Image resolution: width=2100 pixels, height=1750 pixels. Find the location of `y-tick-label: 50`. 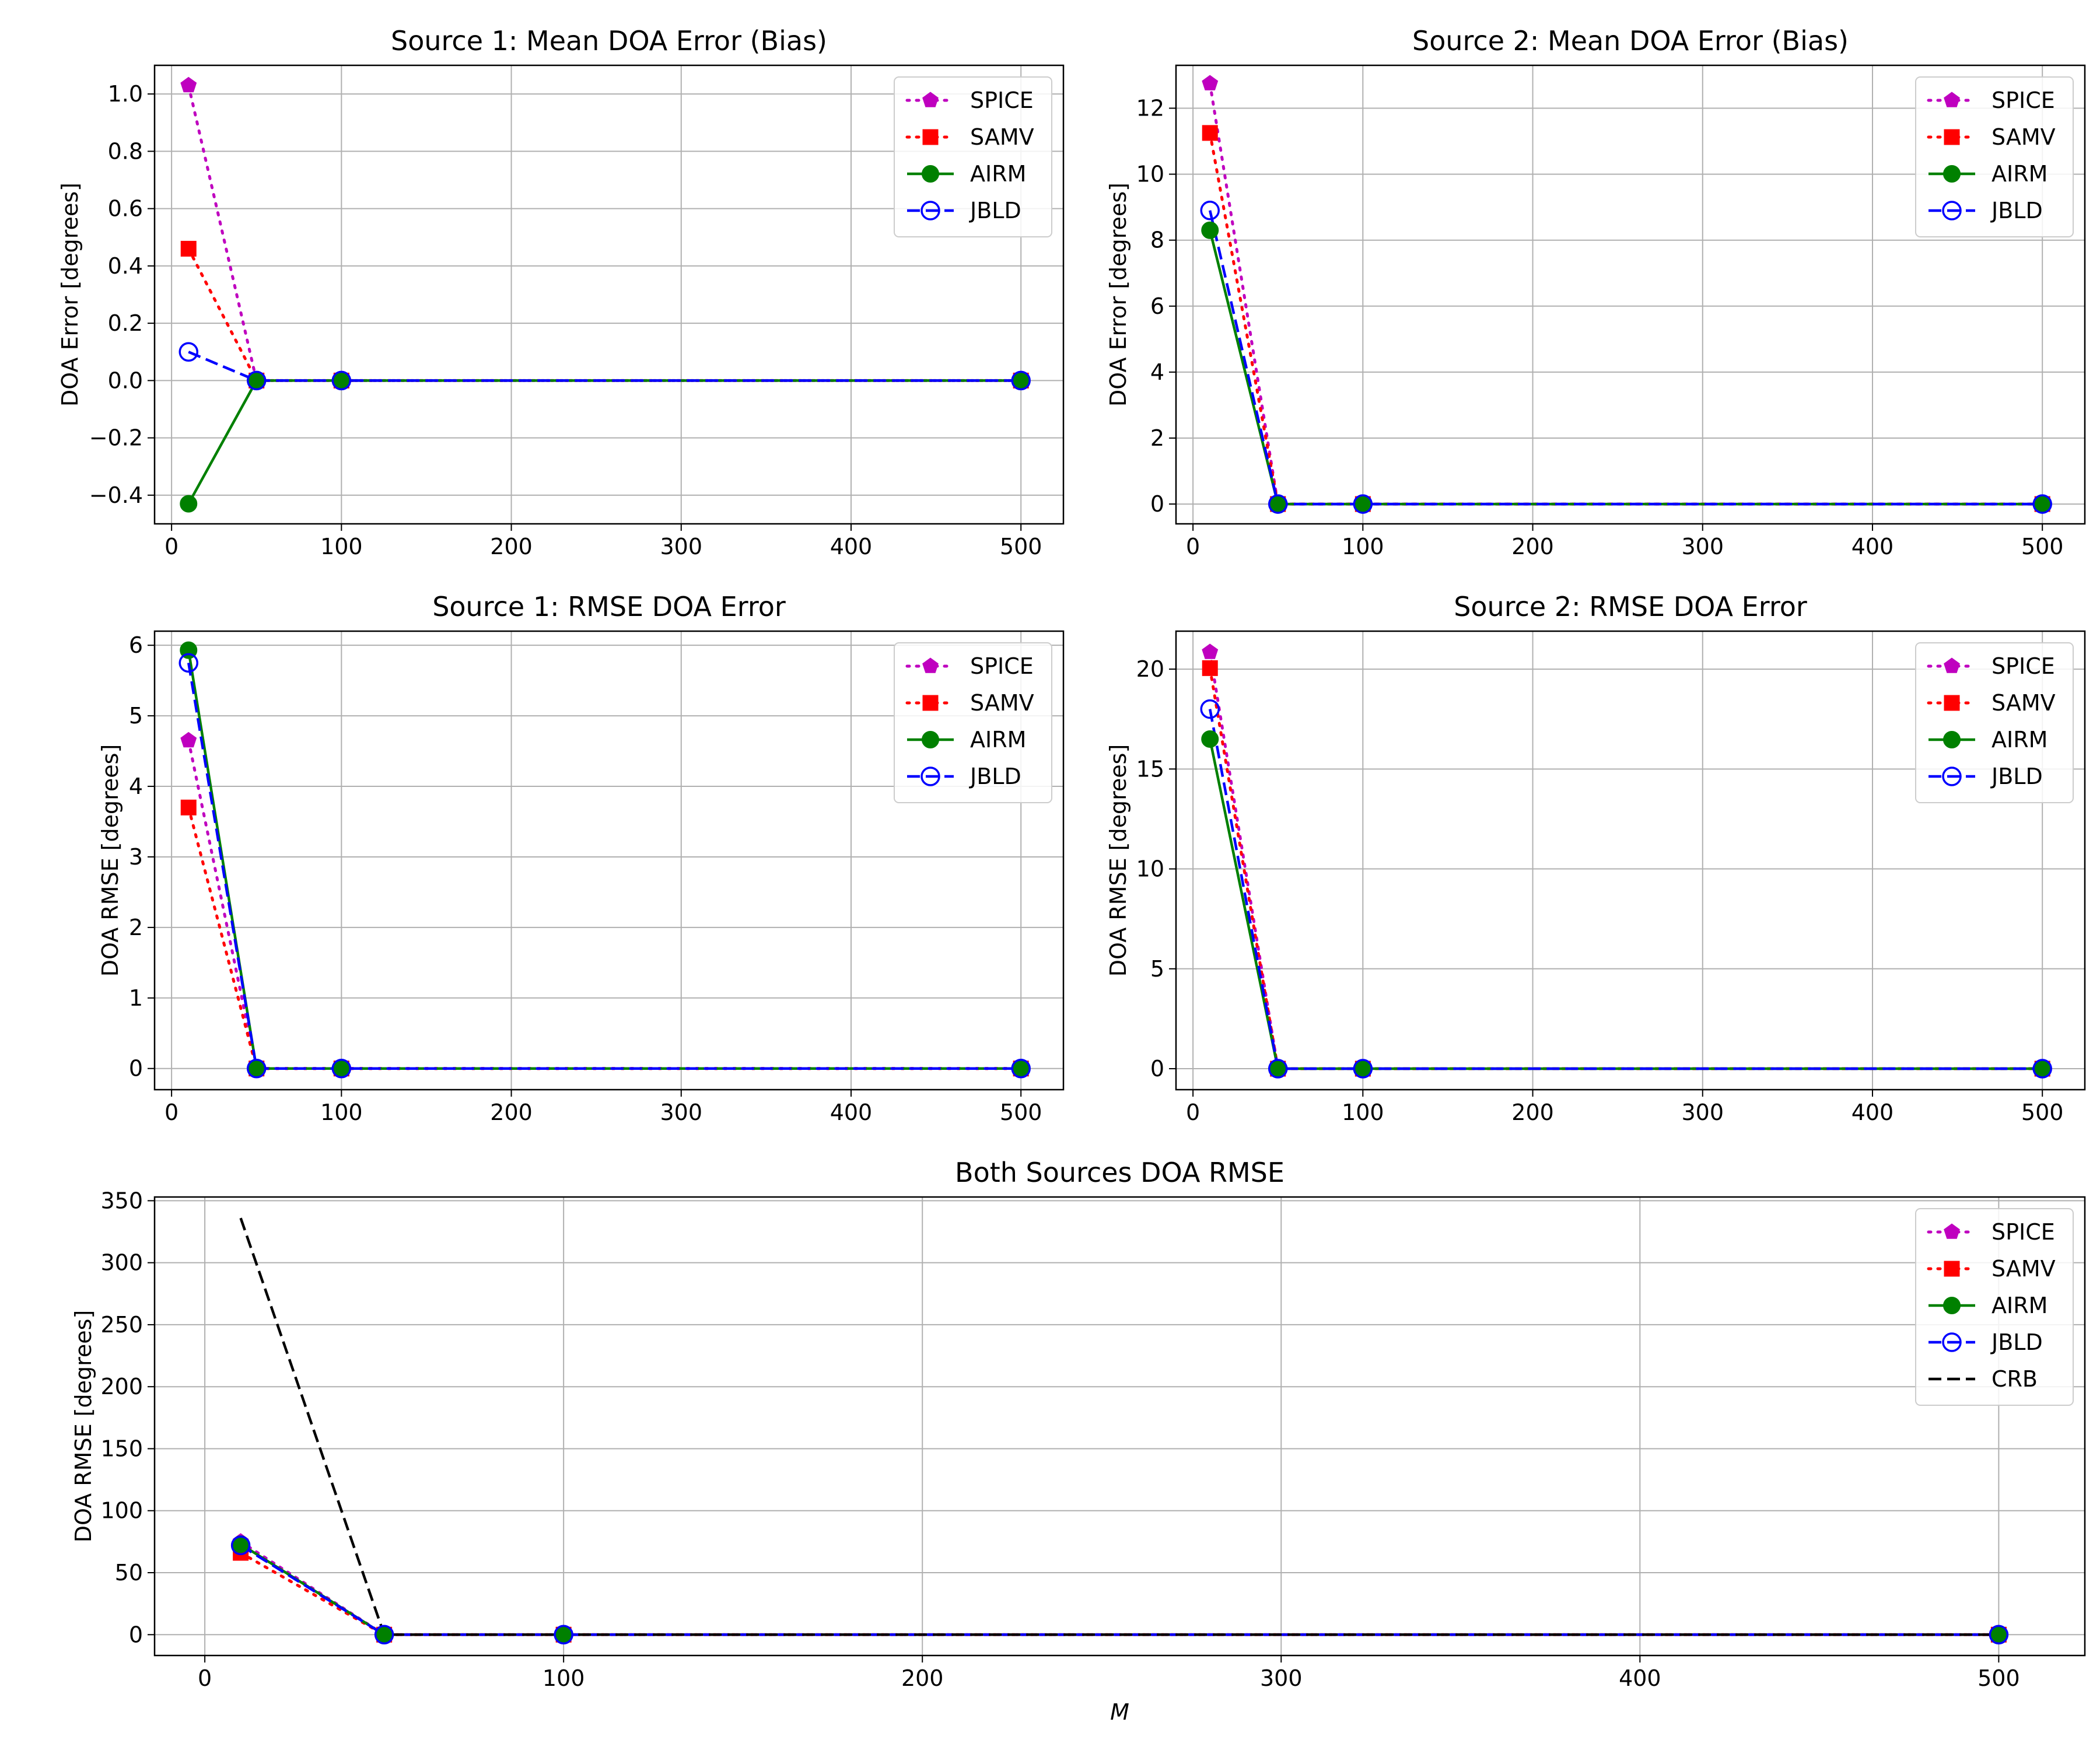

y-tick-label: 50 is located at coordinates (129, 1573).